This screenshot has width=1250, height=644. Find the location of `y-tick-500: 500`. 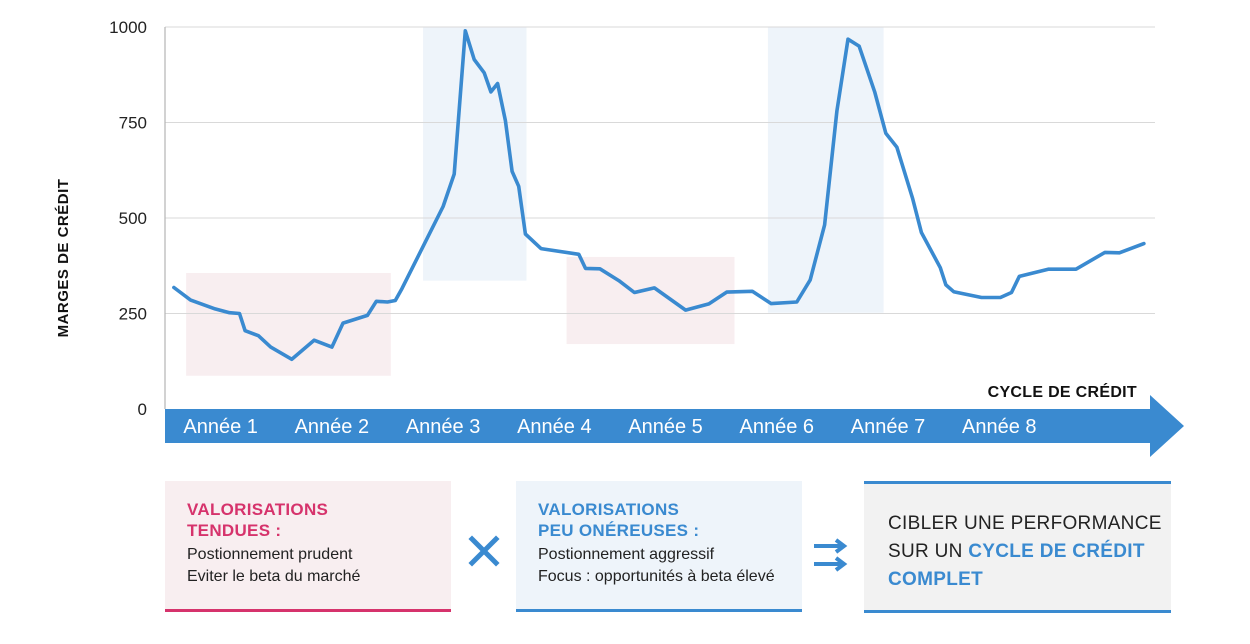

y-tick-500: 500 is located at coordinates (133, 218).